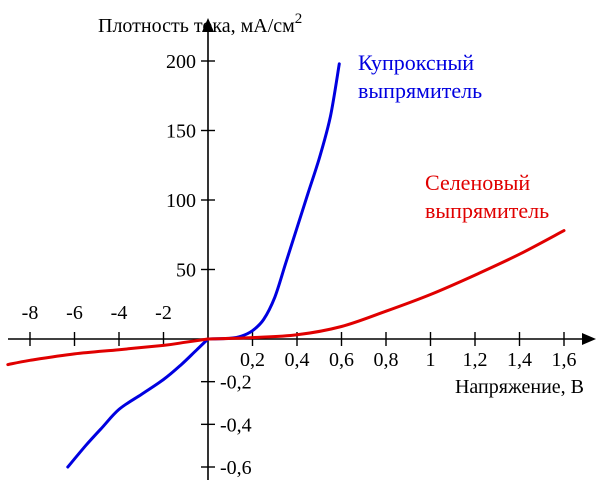  What do you see at coordinates (477, 182) in the screenshot?
I see `selenium-label-line: Селеновый` at bounding box center [477, 182].